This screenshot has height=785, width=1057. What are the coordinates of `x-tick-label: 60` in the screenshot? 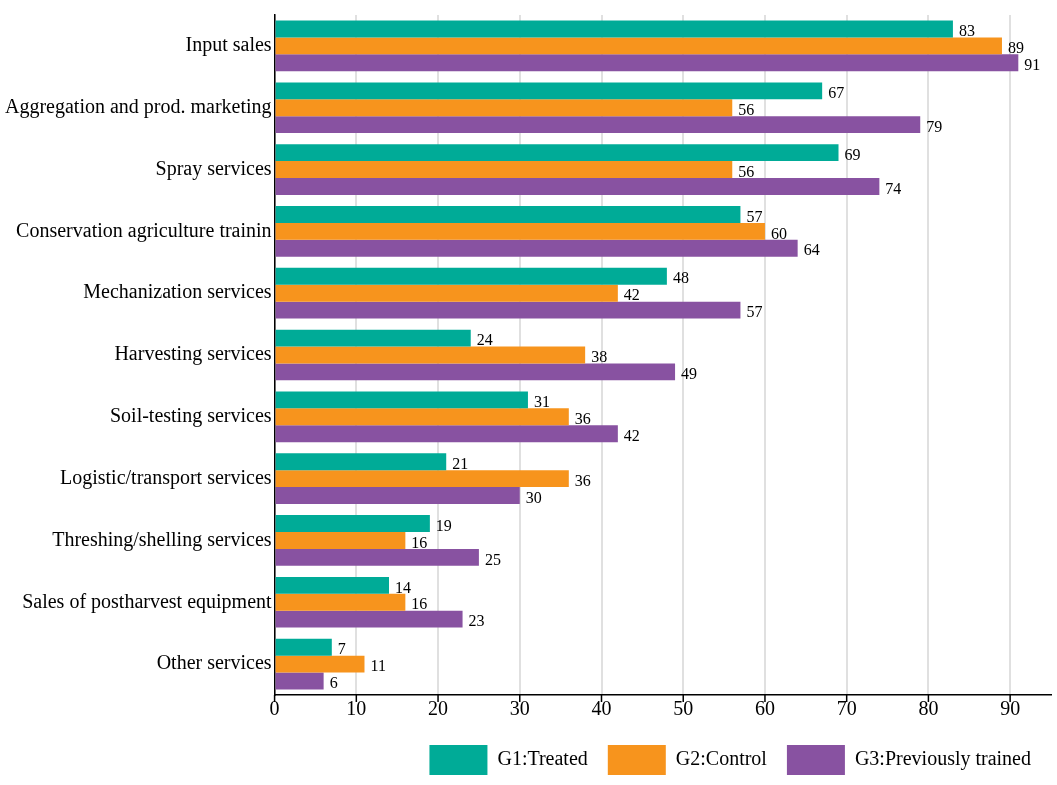 It's located at (764, 708).